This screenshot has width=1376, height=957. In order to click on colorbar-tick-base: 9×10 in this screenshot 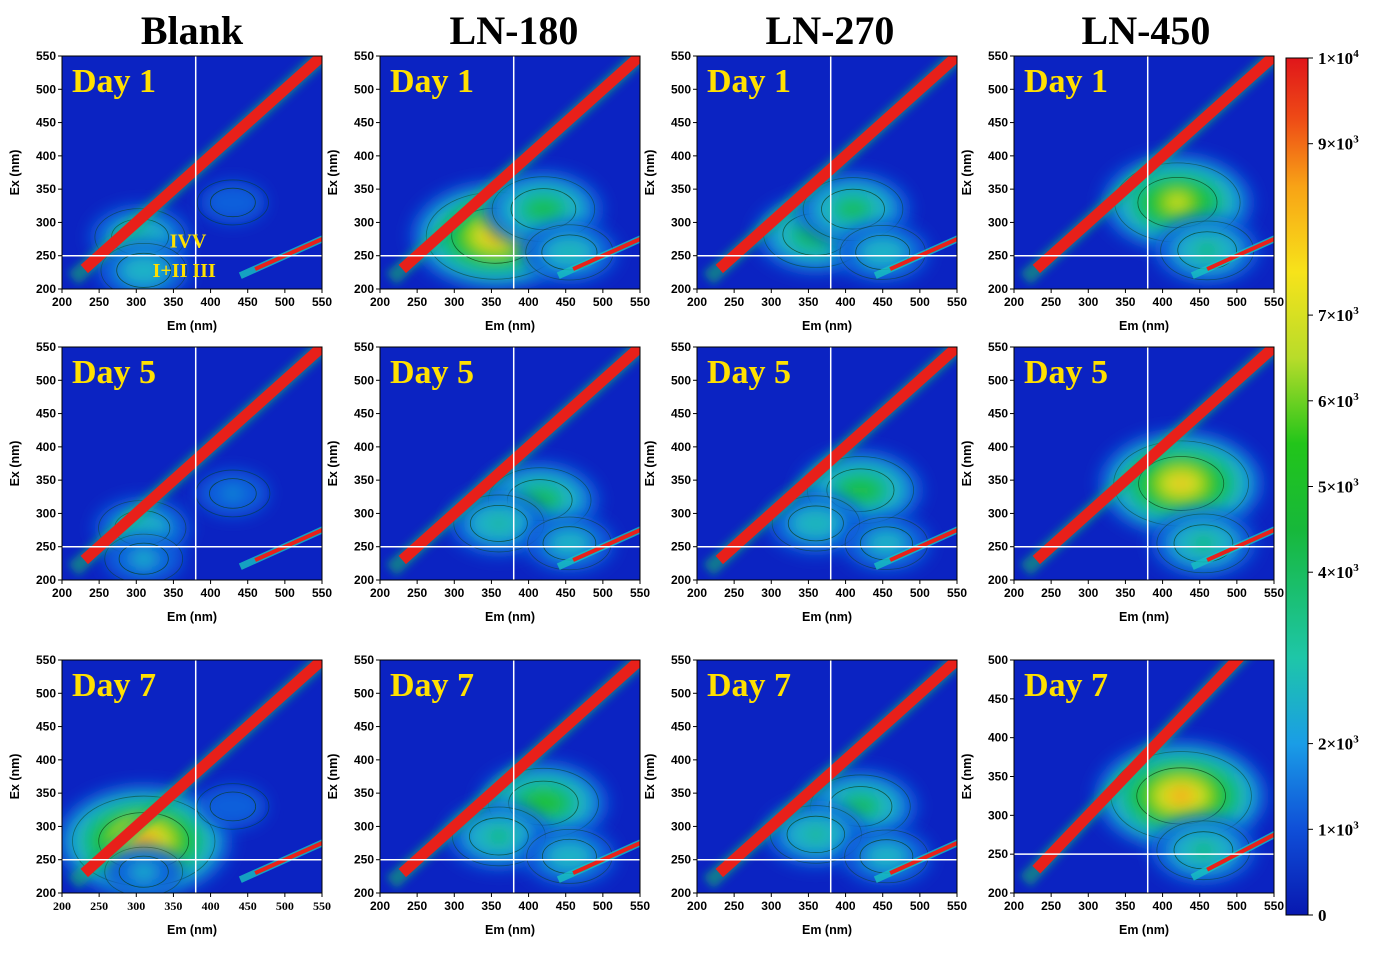, I will do `click(1335, 144)`.